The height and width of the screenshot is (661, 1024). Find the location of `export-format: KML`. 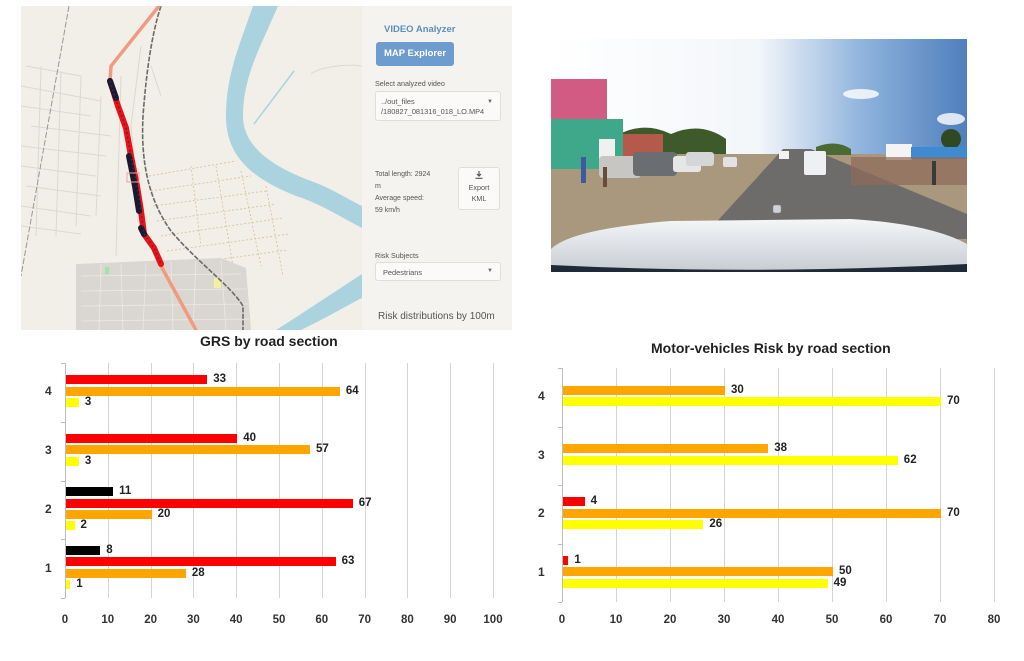

export-format: KML is located at coordinates (479, 198).